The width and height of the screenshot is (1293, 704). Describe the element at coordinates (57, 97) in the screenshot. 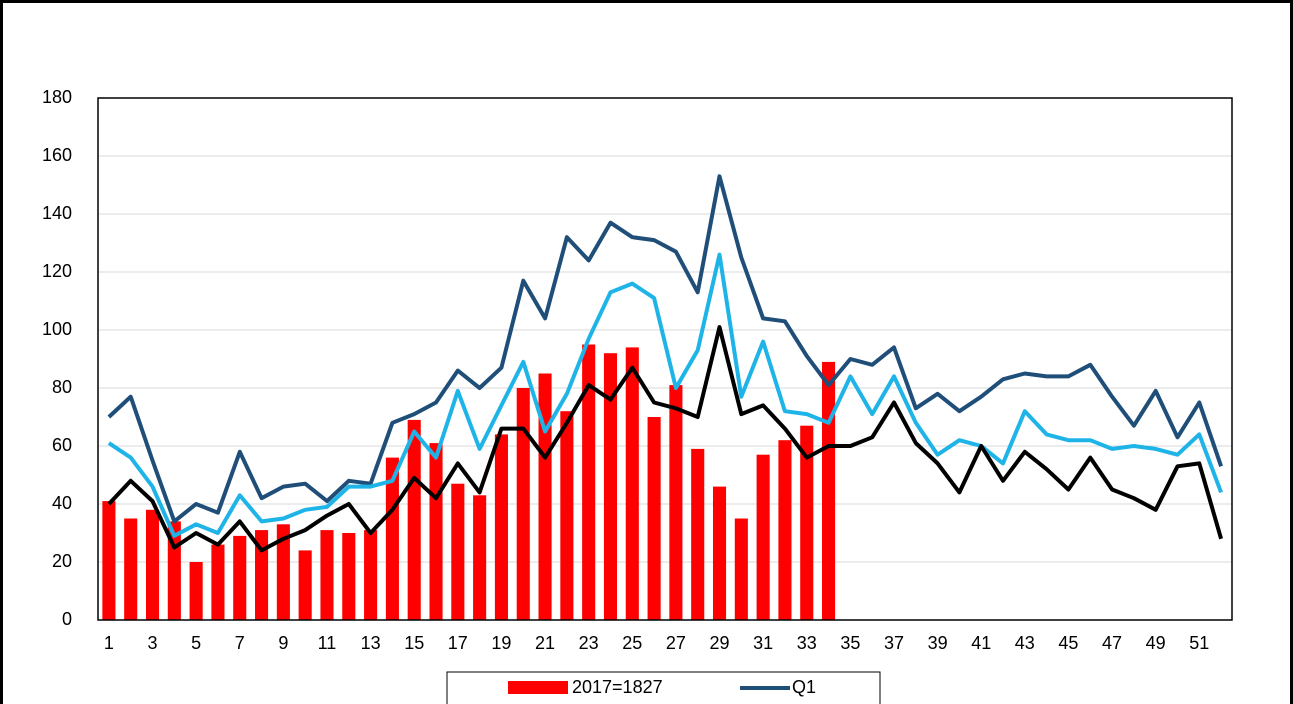

I see `y-tick-label: 180` at that location.